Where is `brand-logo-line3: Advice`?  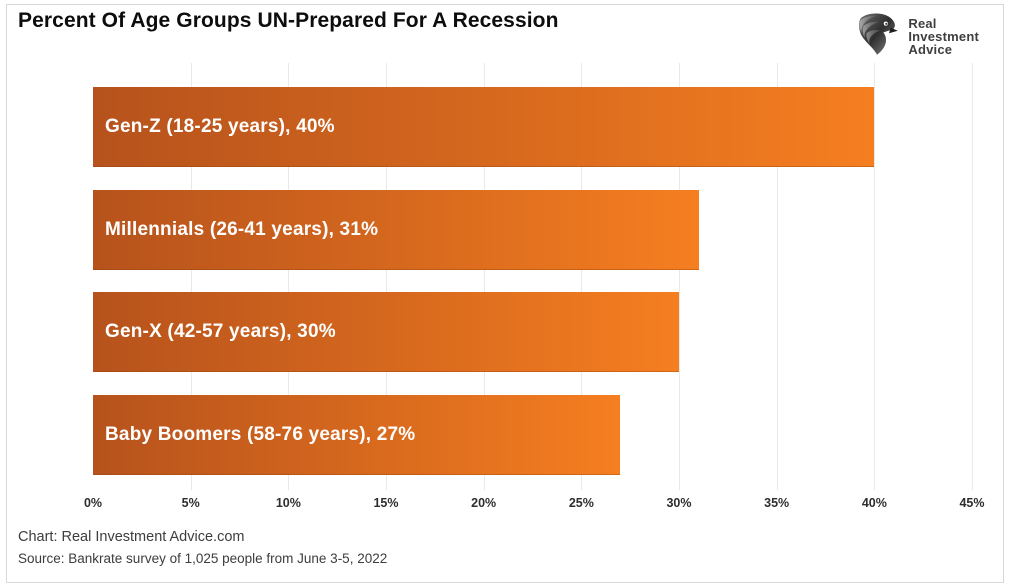
brand-logo-line3: Advice is located at coordinates (930, 49).